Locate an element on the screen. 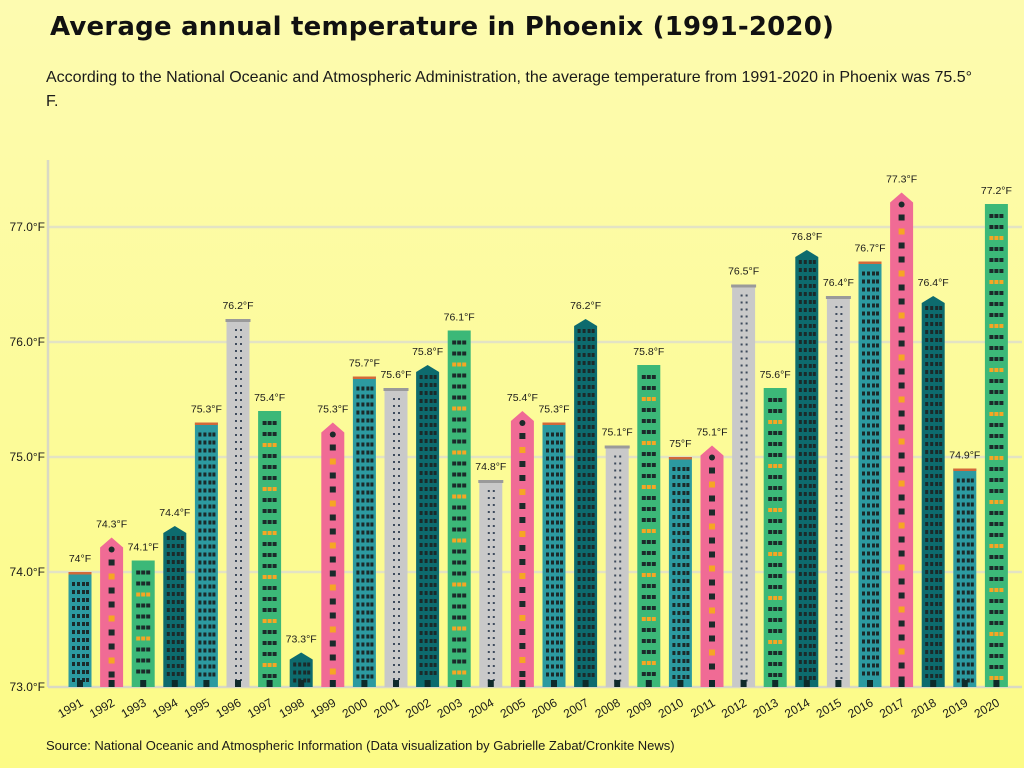  x-tick-label: 1995 is located at coordinates (197, 708).